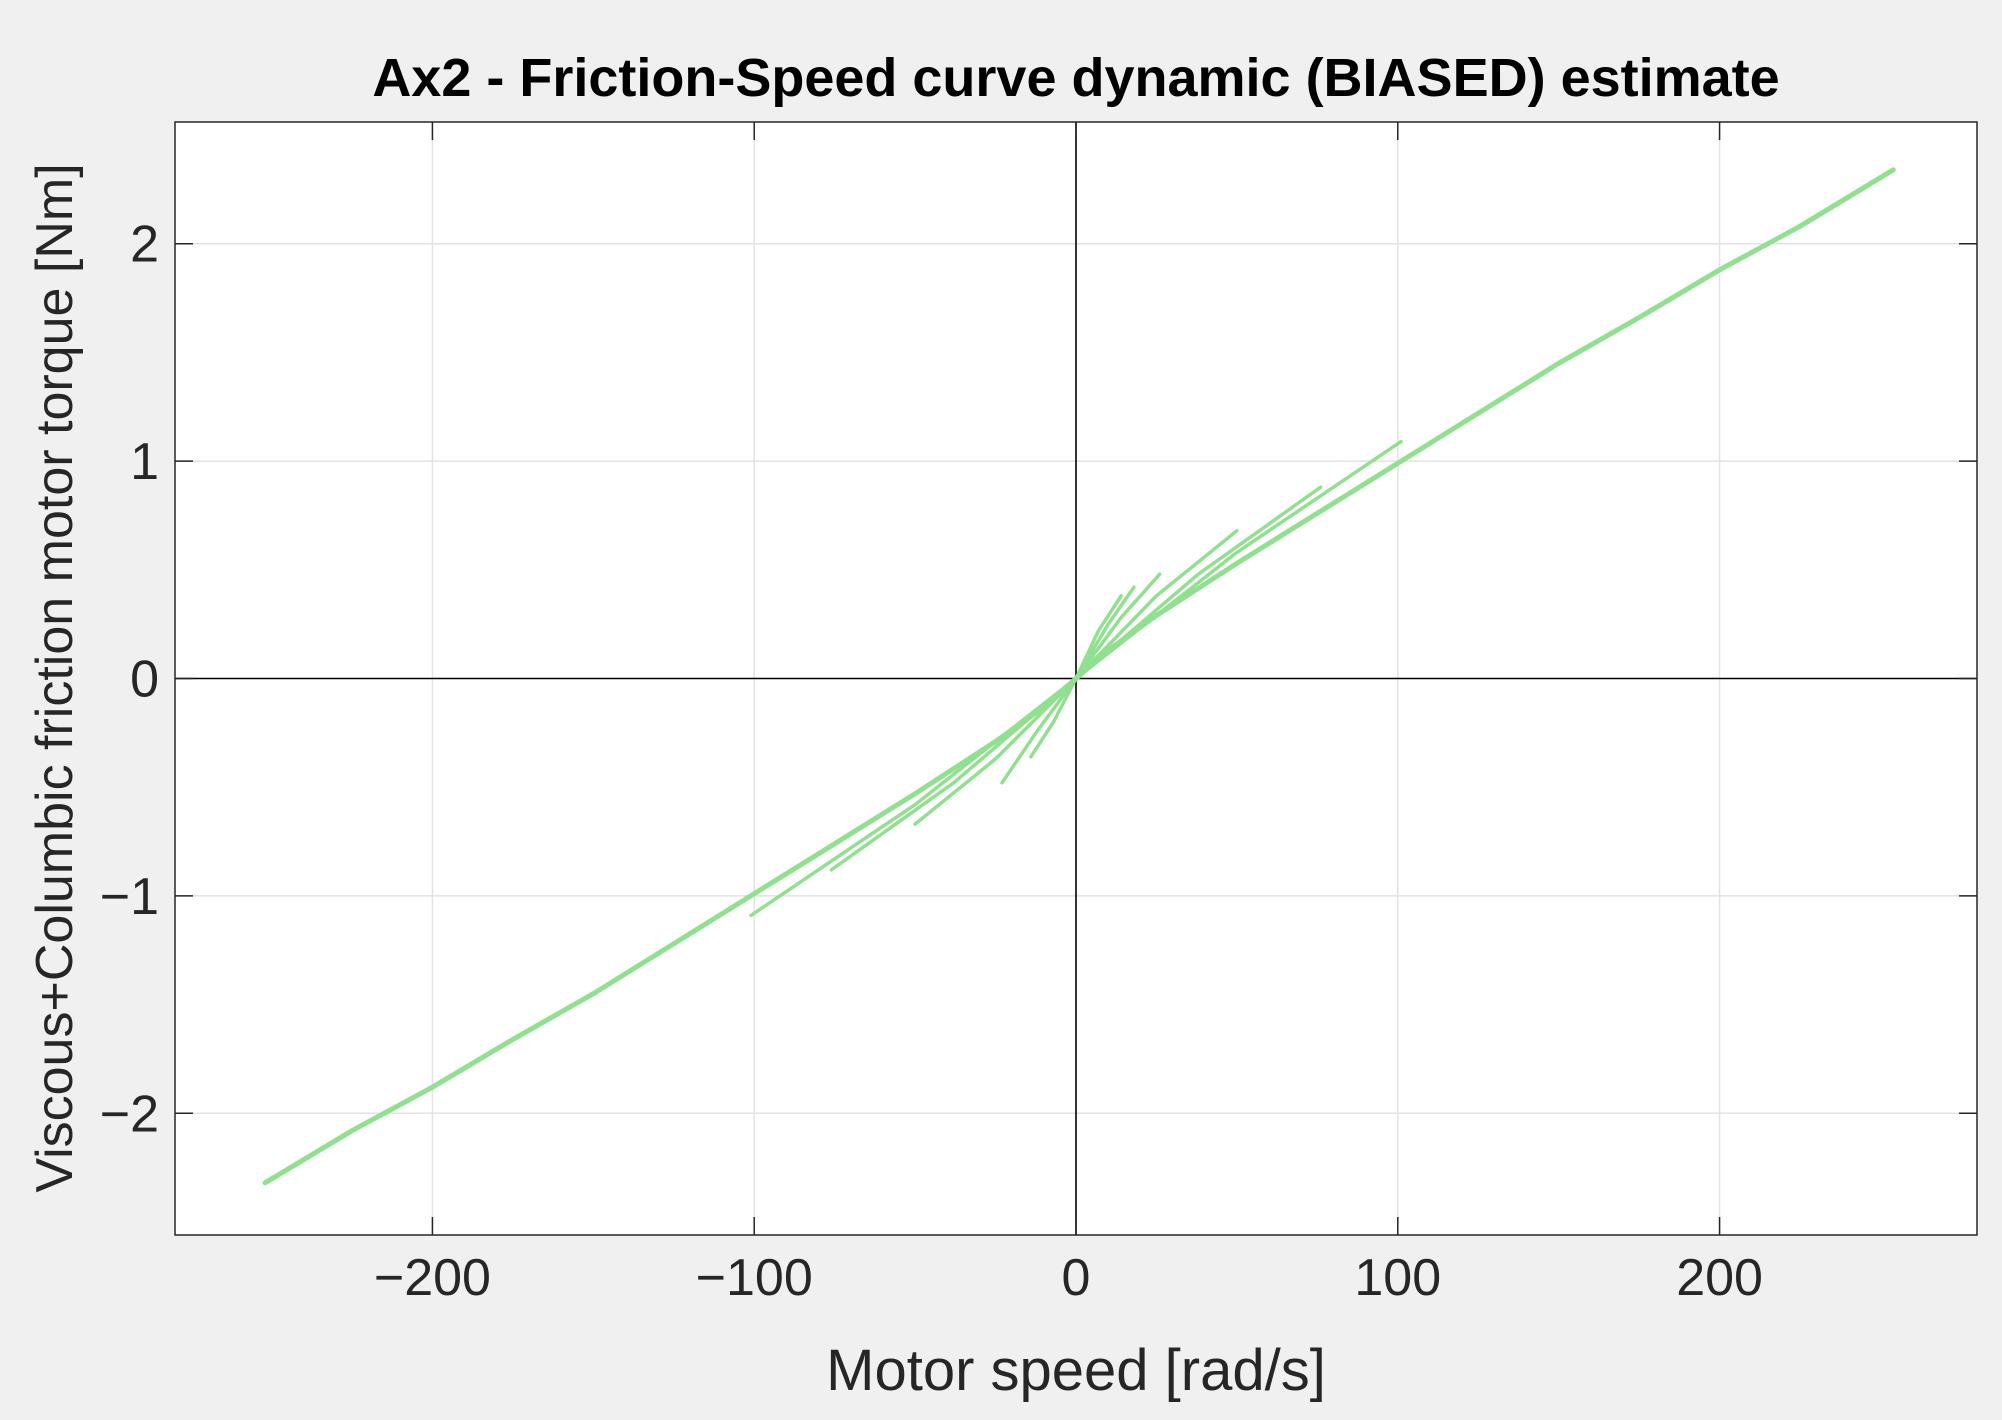  Describe the element at coordinates (1076, 1370) in the screenshot. I see `x-axis-label: Motor speed [rad/s]` at that location.